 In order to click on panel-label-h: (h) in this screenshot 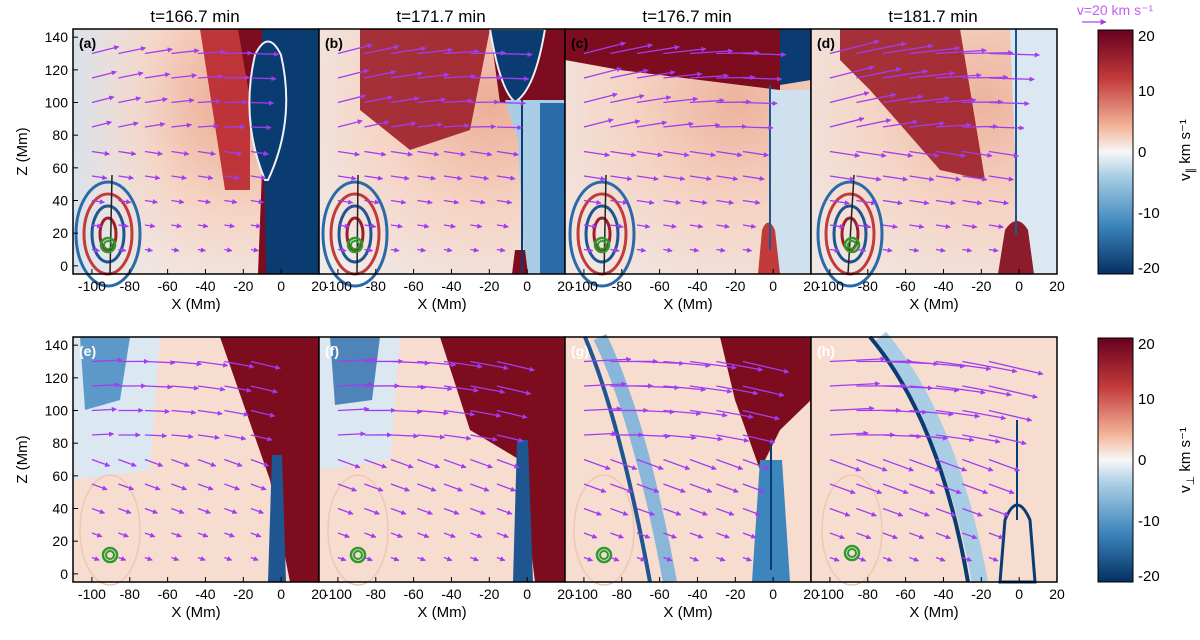, I will do `click(826, 351)`.